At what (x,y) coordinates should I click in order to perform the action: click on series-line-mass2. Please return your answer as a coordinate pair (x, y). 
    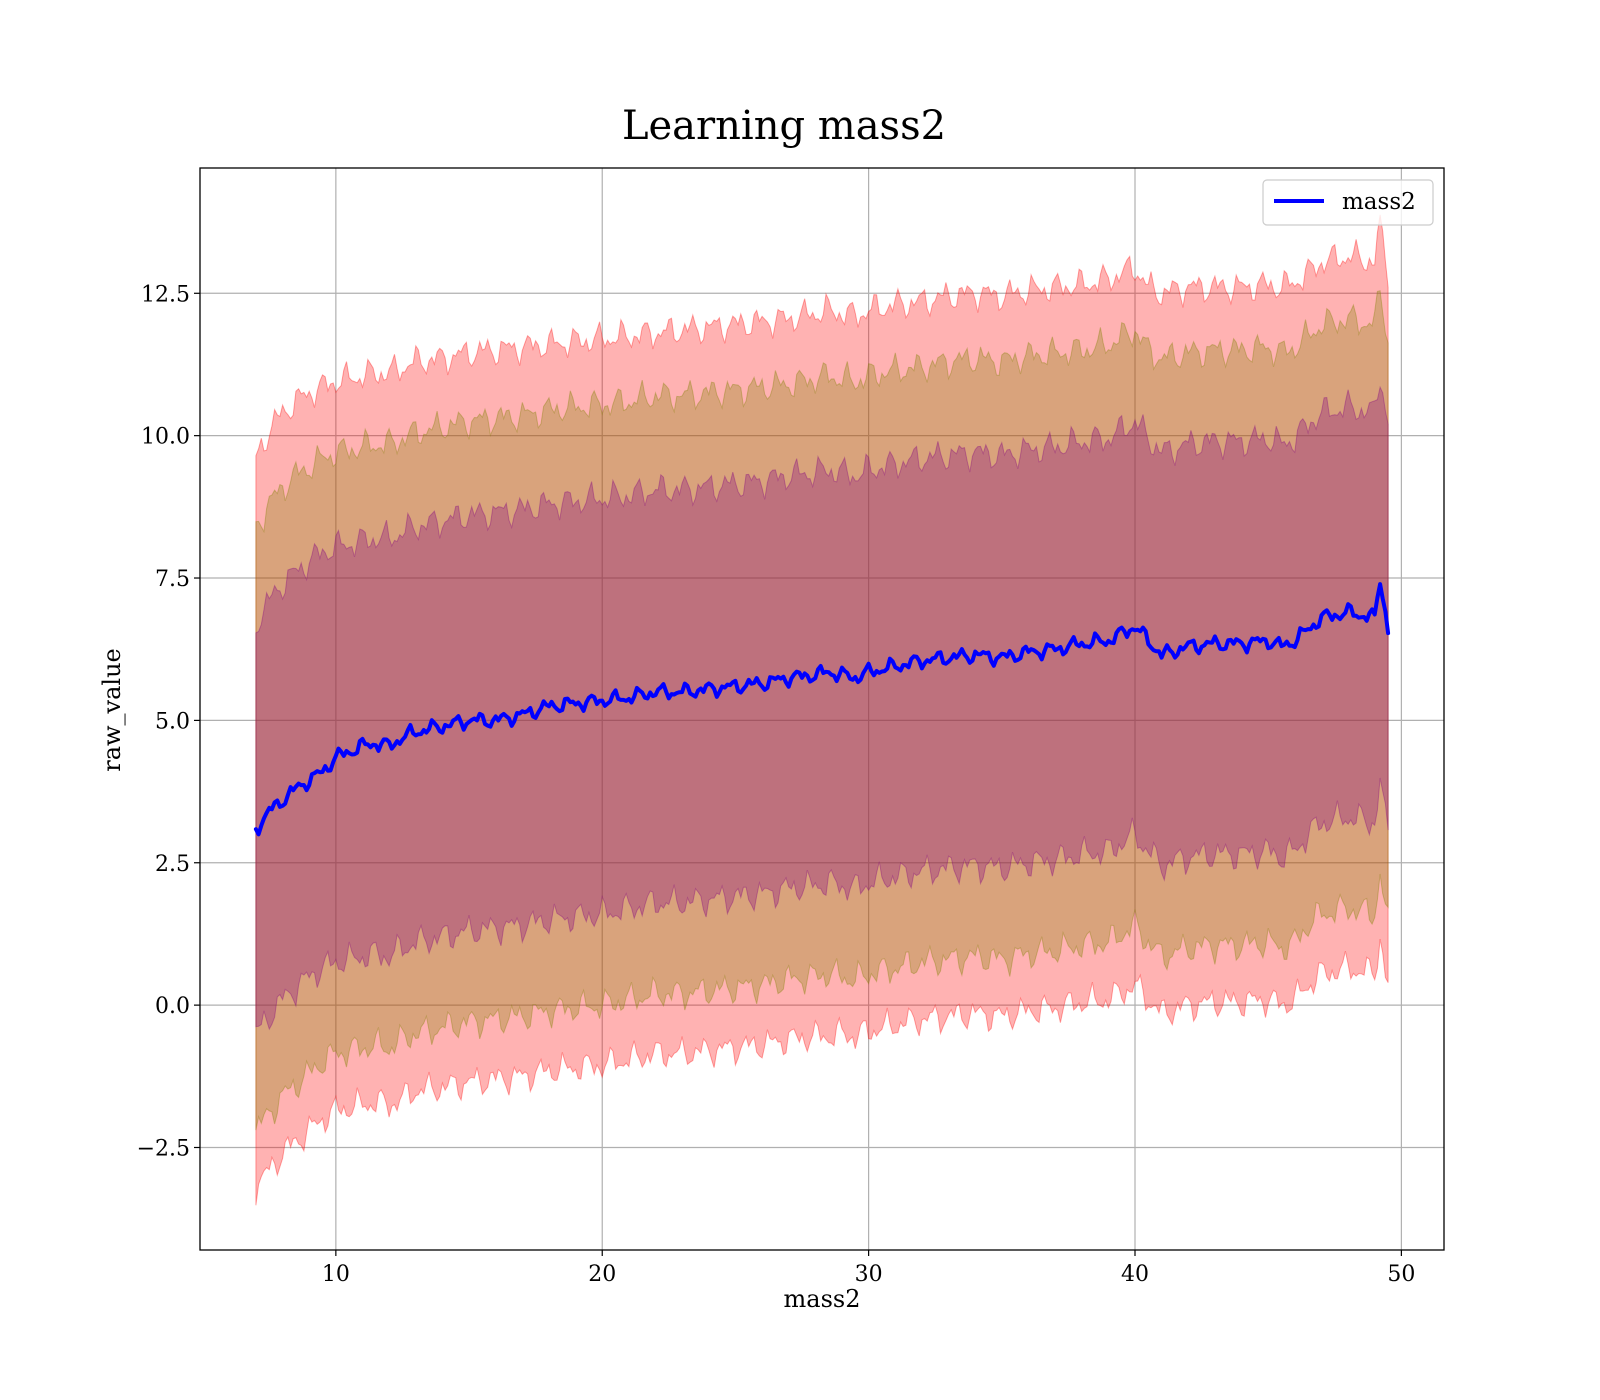
    Looking at the image, I should click on (822, 709).